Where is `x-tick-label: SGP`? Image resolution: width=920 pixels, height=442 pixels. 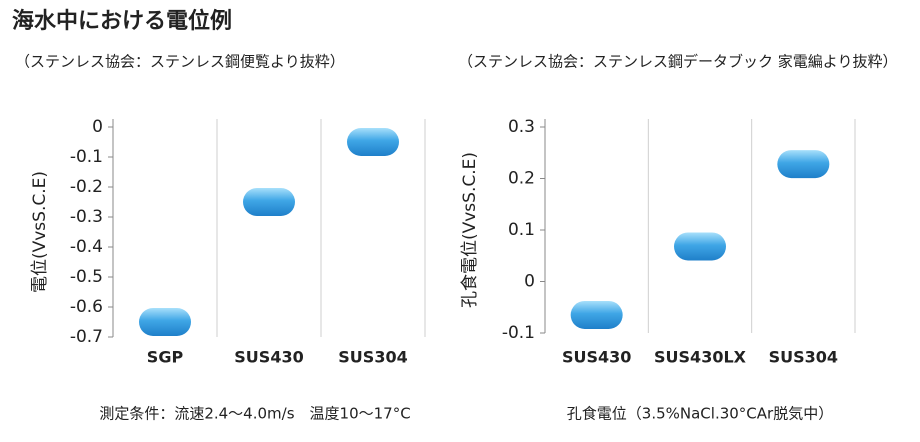
x-tick-label: SGP is located at coordinates (165, 357).